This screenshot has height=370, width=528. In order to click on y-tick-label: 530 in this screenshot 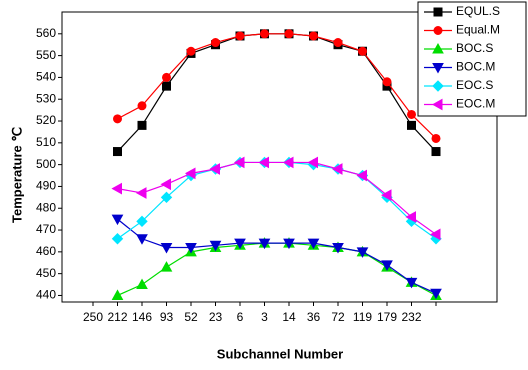, I will do `click(46, 98)`.